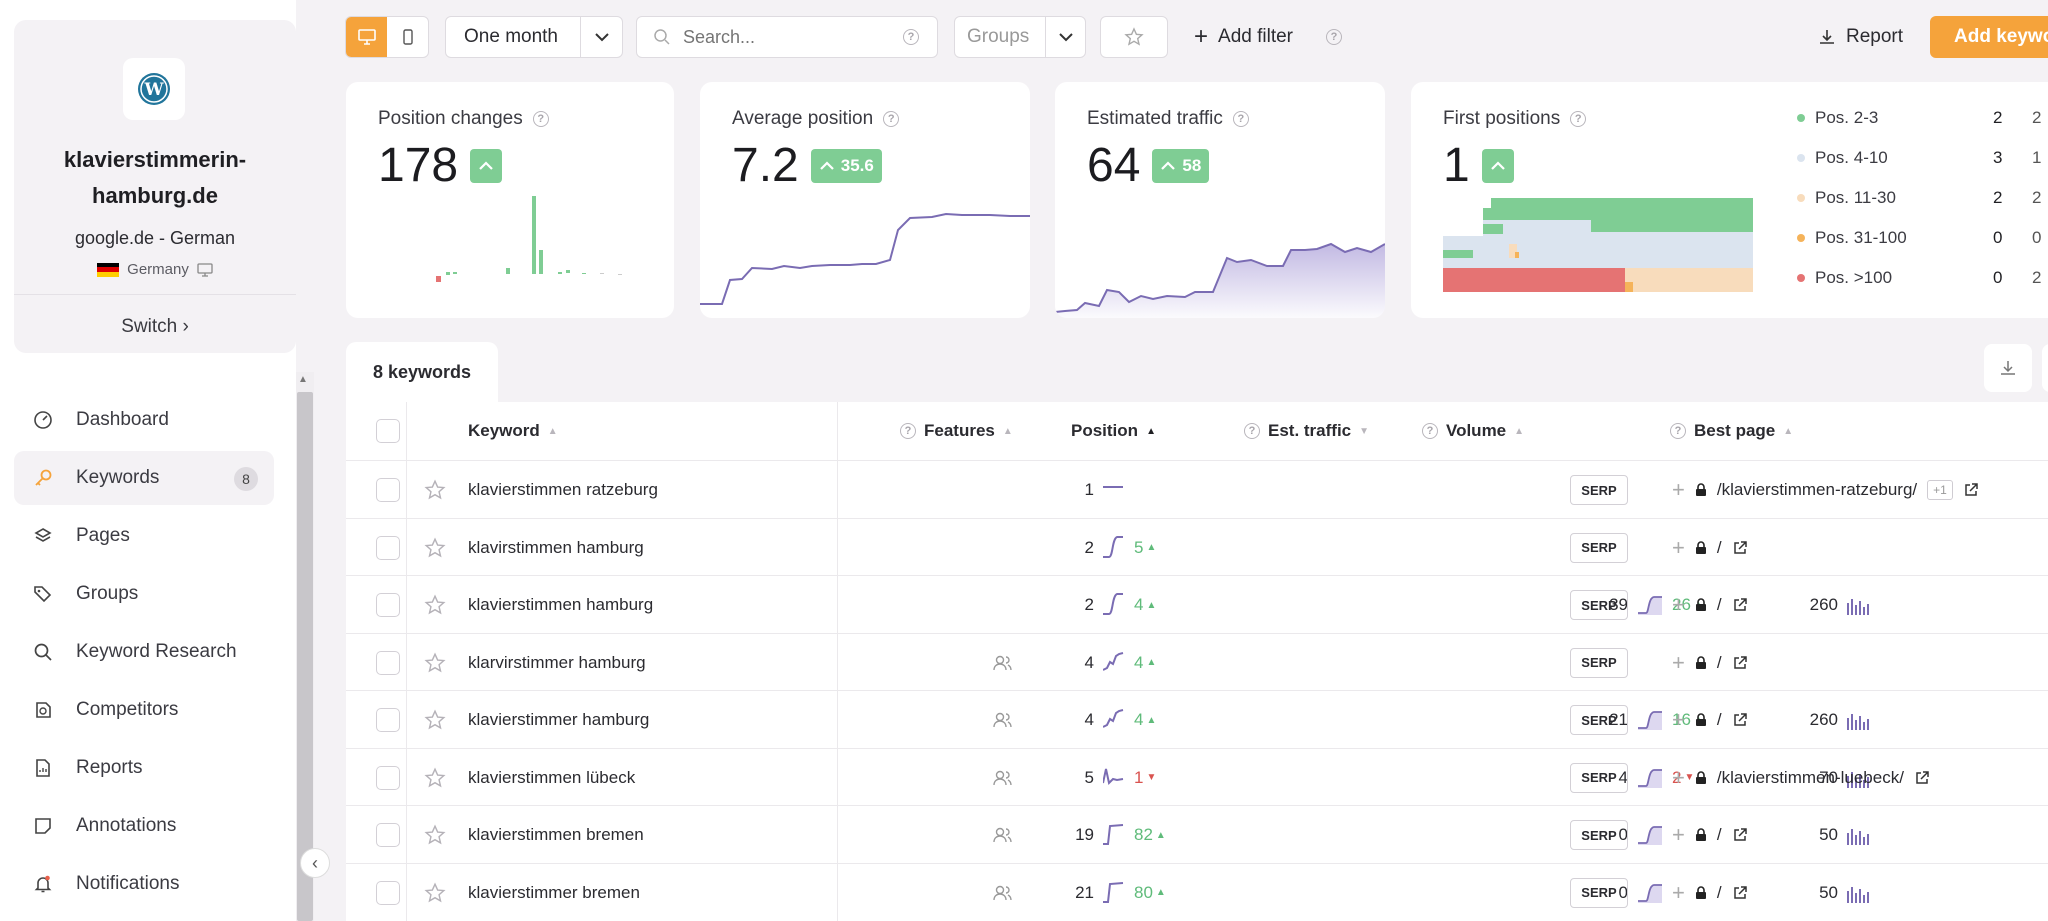  Describe the element at coordinates (144, 826) in the screenshot. I see `nav-annotations: Annotations` at that location.